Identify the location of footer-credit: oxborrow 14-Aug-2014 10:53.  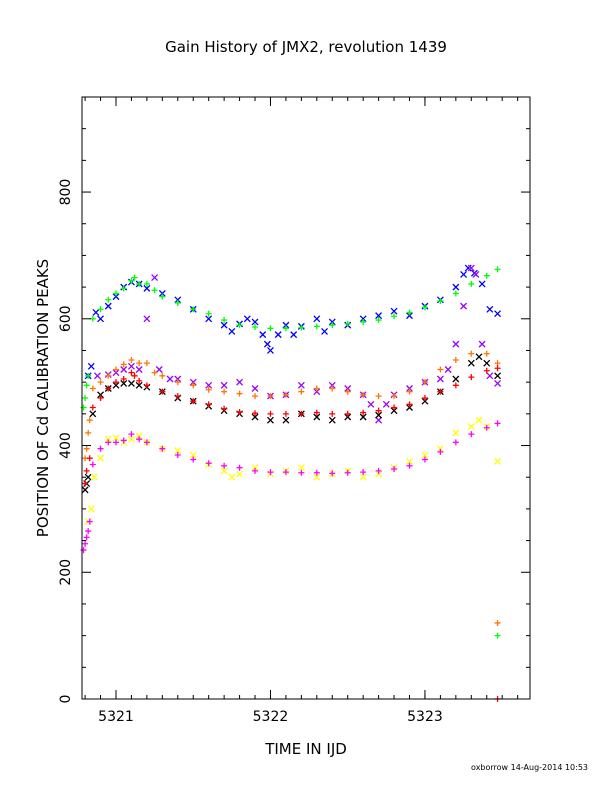
(529, 767).